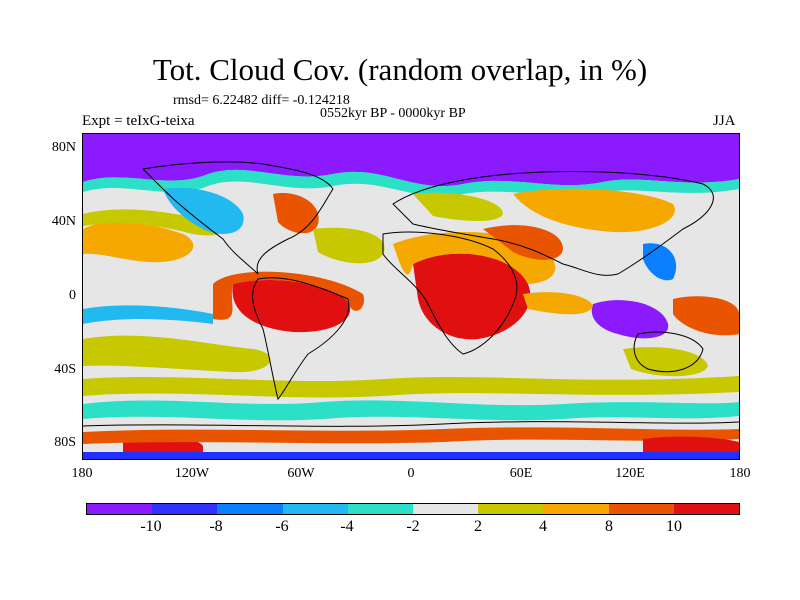 The height and width of the screenshot is (600, 800). I want to click on atlantic-yellow, so click(349, 245).